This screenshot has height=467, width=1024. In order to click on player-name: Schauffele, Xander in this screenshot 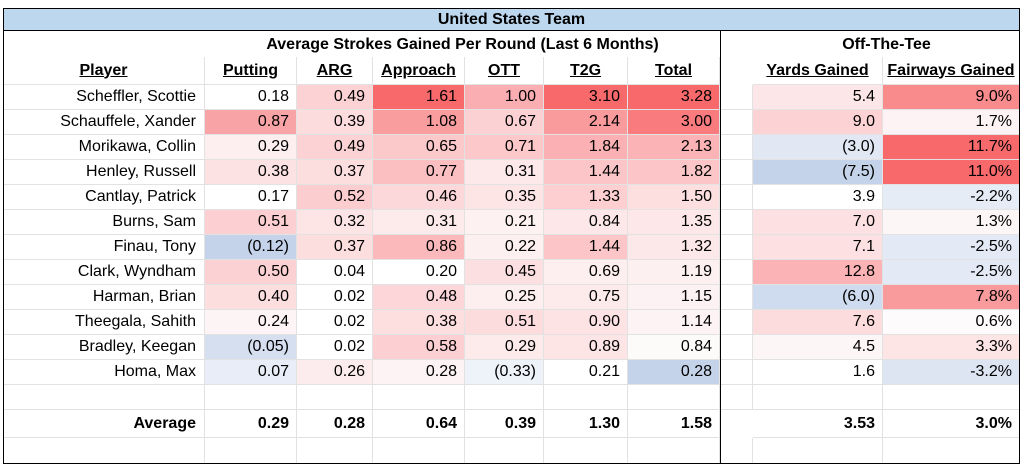, I will do `click(104, 122)`.